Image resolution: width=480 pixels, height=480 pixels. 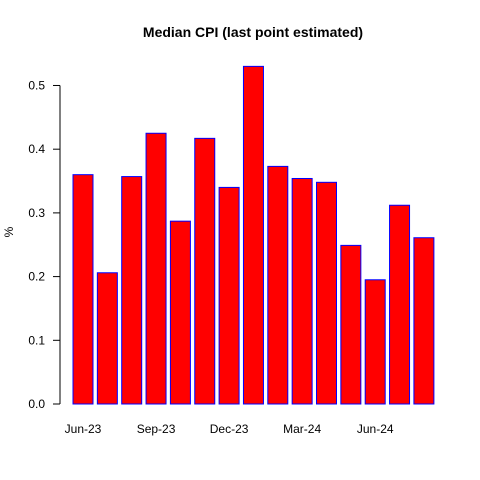 What do you see at coordinates (44, 244) in the screenshot?
I see `y-axis: 0.0 0.1 0.2 0.3 0.4 0.5` at bounding box center [44, 244].